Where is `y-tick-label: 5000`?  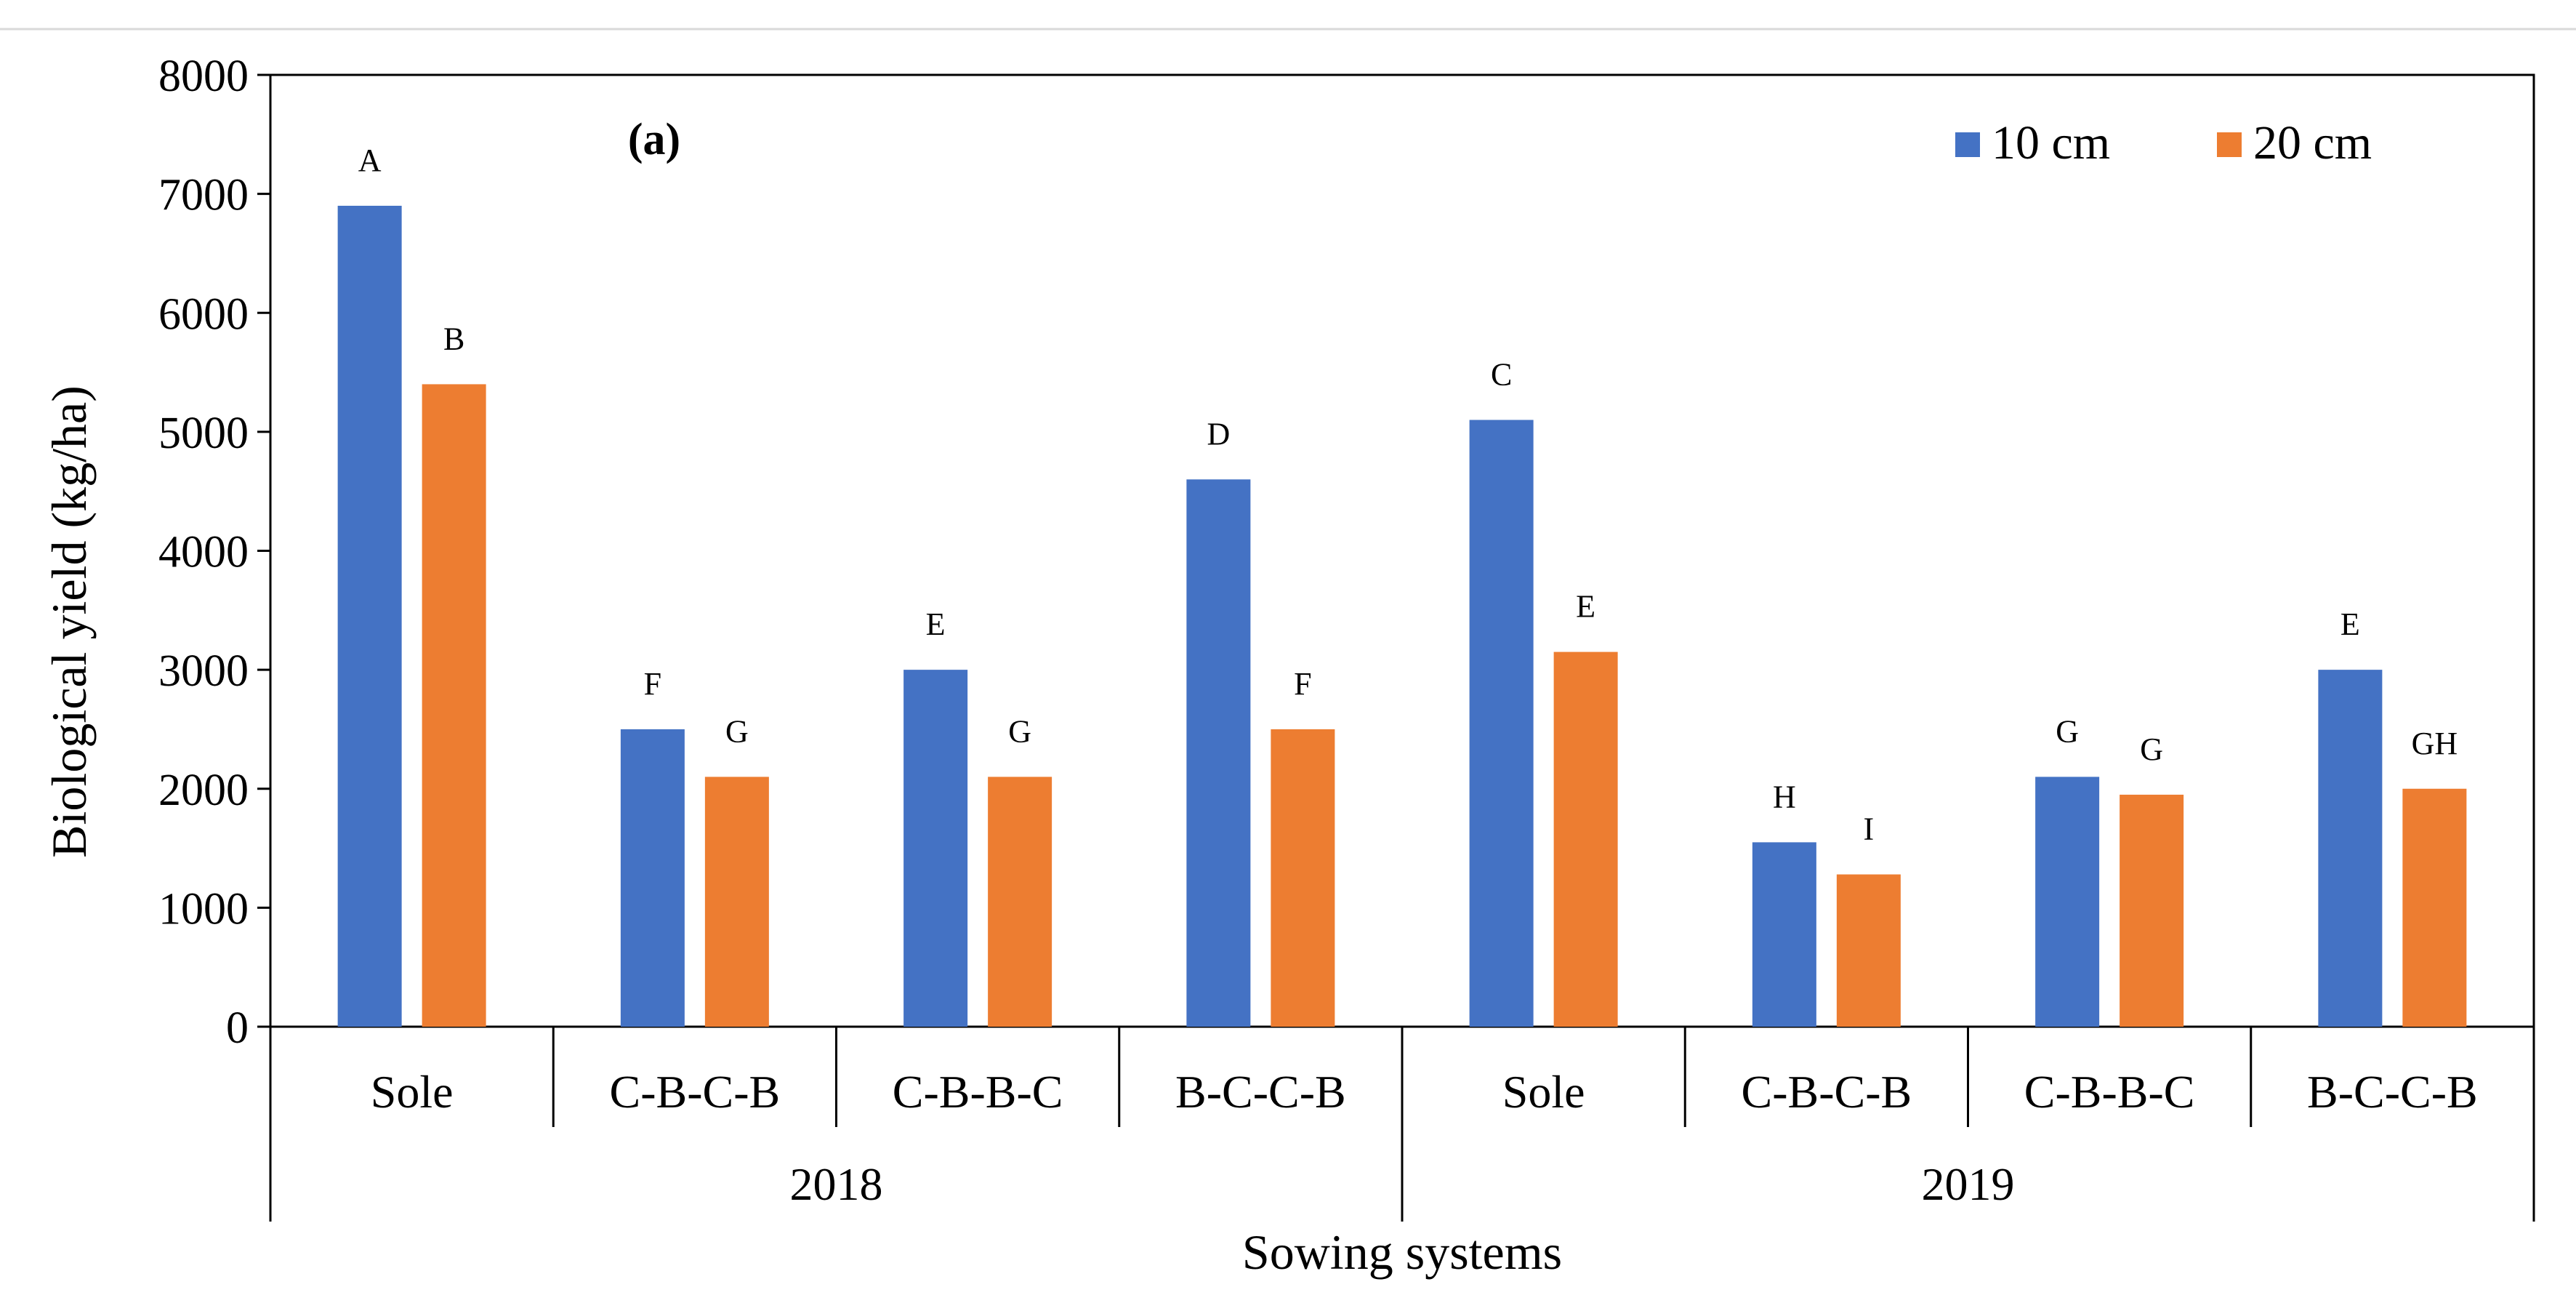
y-tick-label: 5000 is located at coordinates (203, 433).